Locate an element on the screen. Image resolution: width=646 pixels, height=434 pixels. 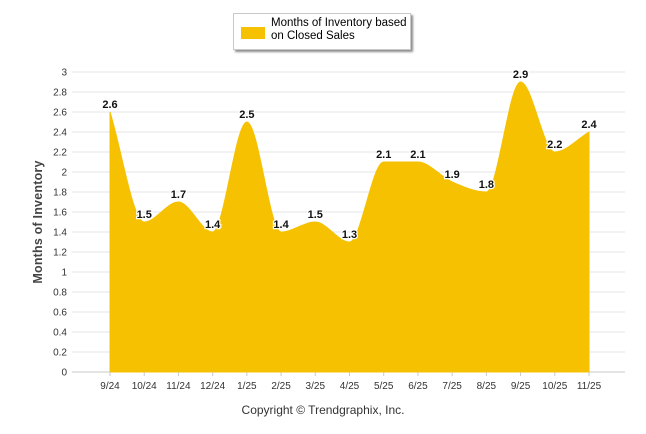
x-tick-label: 8/25 is located at coordinates (487, 386).